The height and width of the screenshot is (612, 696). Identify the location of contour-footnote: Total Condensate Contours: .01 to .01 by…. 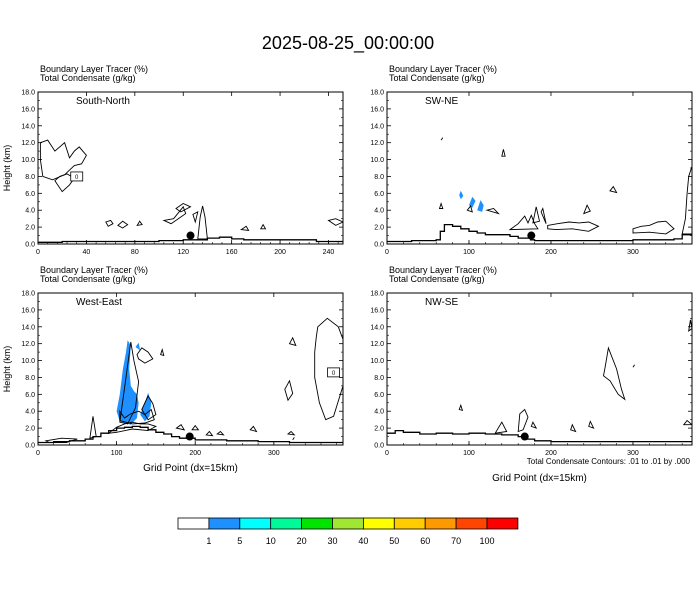
(609, 461).